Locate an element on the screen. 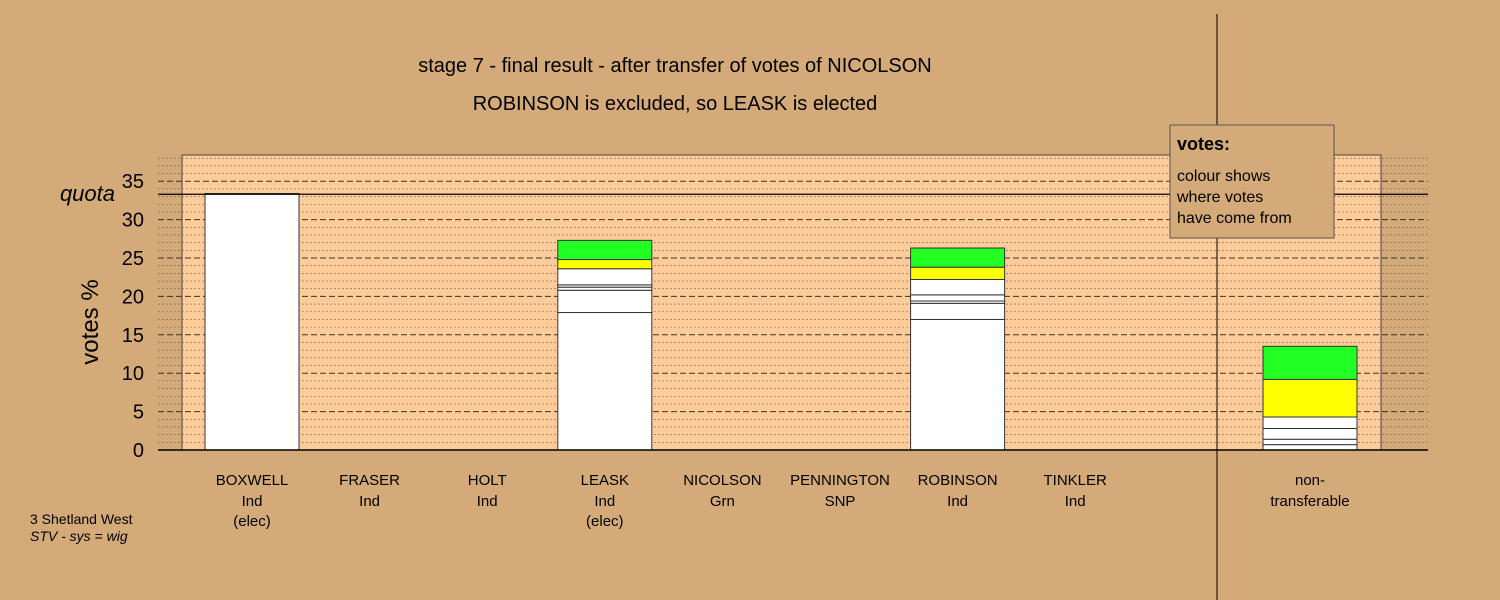 This screenshot has width=1500, height=600. footer-line-2: STV - sys = wig is located at coordinates (79, 536).